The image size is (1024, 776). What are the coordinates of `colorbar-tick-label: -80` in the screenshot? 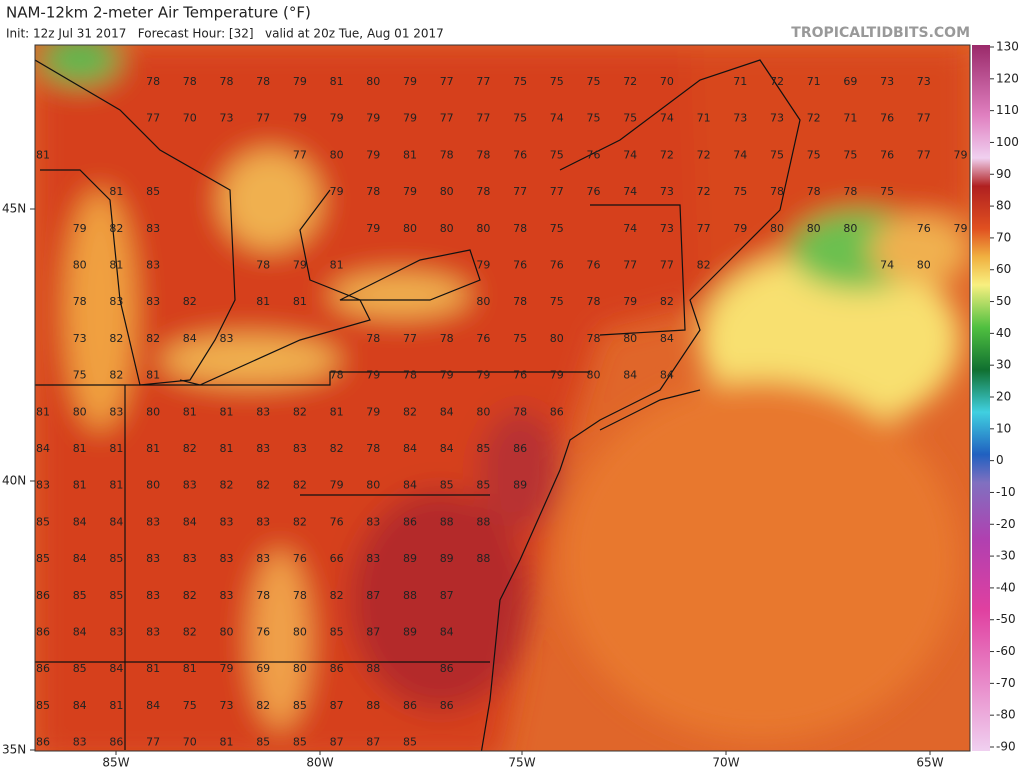 It's located at (1006, 715).